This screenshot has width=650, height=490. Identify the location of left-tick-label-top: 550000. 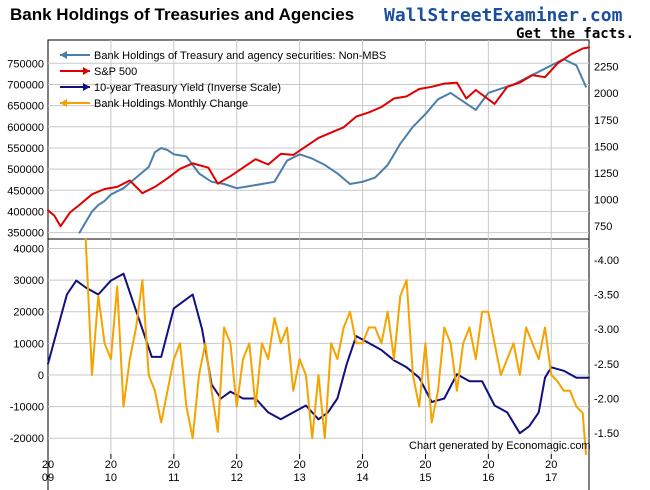
(25, 149).